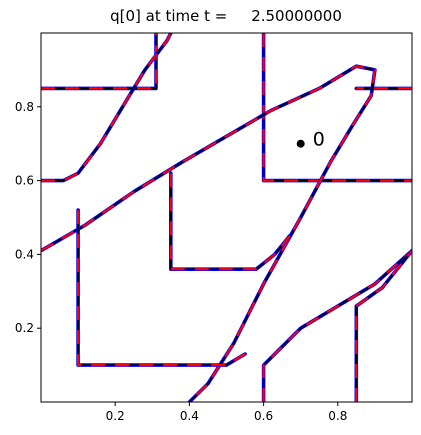 The height and width of the screenshot is (435, 421). I want to click on x-tick-label: 0.8, so click(337, 416).